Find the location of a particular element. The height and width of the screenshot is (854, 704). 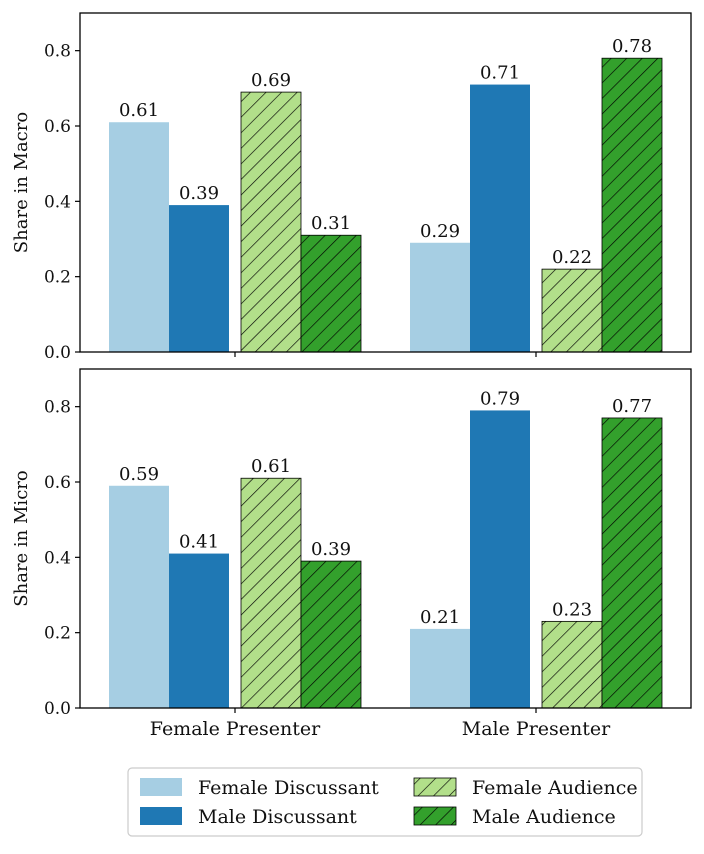

data-label: 0.69 is located at coordinates (271, 80).